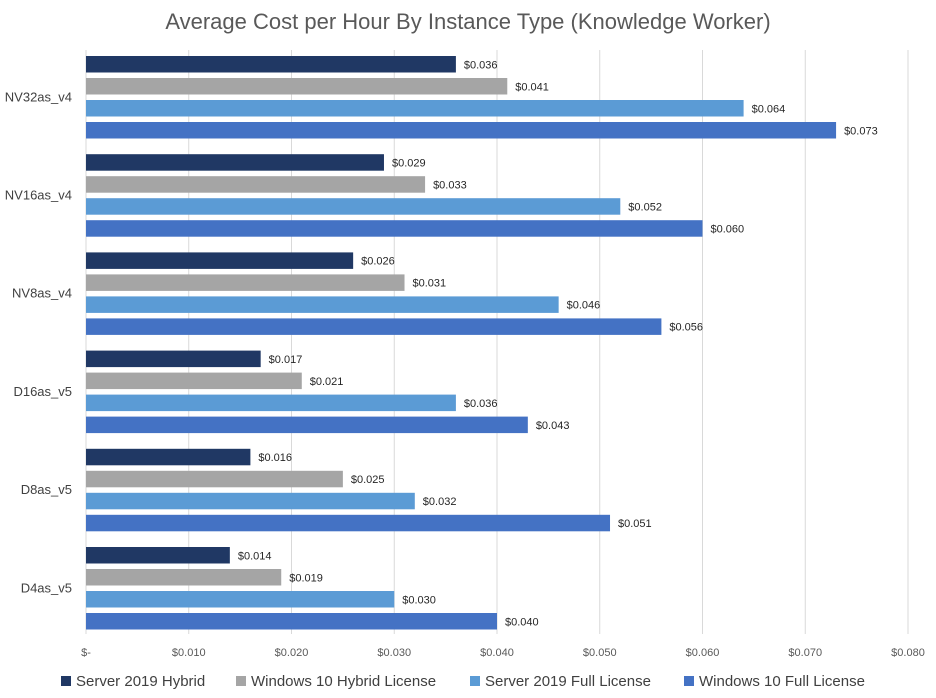 The height and width of the screenshot is (698, 936). I want to click on category-label: NV8as_v4, so click(42, 293).